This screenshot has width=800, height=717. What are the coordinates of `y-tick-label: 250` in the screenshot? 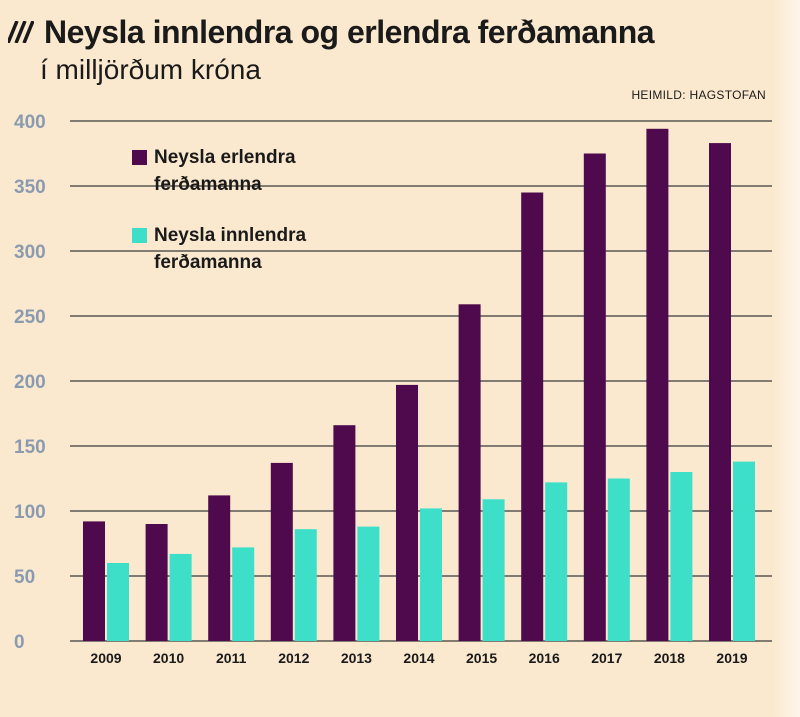 It's located at (30, 317).